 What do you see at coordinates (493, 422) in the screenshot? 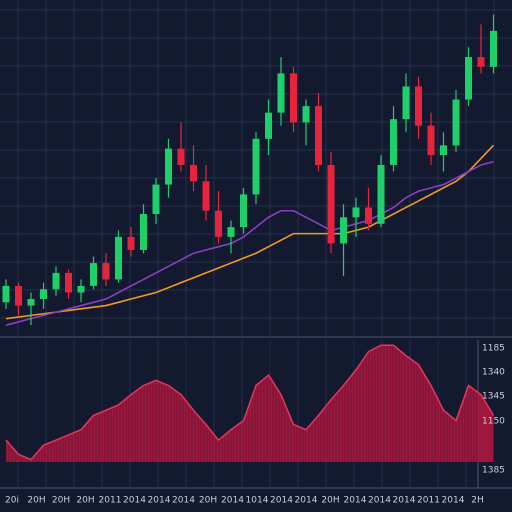
I see `y-axis-label: 1150` at bounding box center [493, 422].